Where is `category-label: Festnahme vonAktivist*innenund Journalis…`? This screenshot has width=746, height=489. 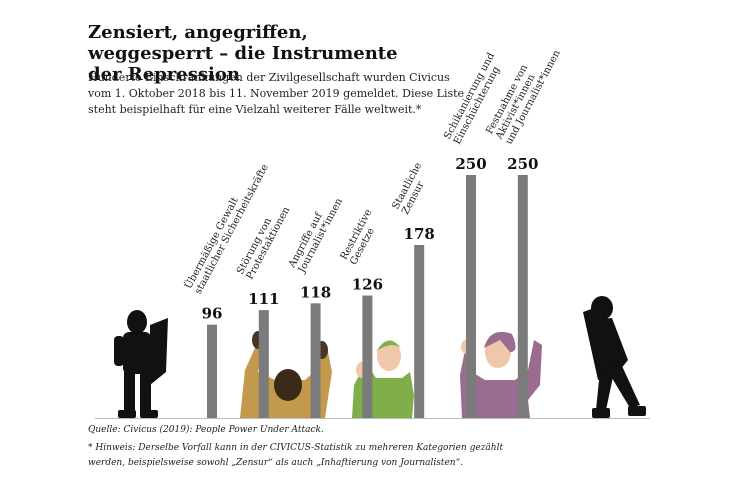
category-label: Festnahme vonAktivist*innenund Journalis… is located at coordinates (523, 93).